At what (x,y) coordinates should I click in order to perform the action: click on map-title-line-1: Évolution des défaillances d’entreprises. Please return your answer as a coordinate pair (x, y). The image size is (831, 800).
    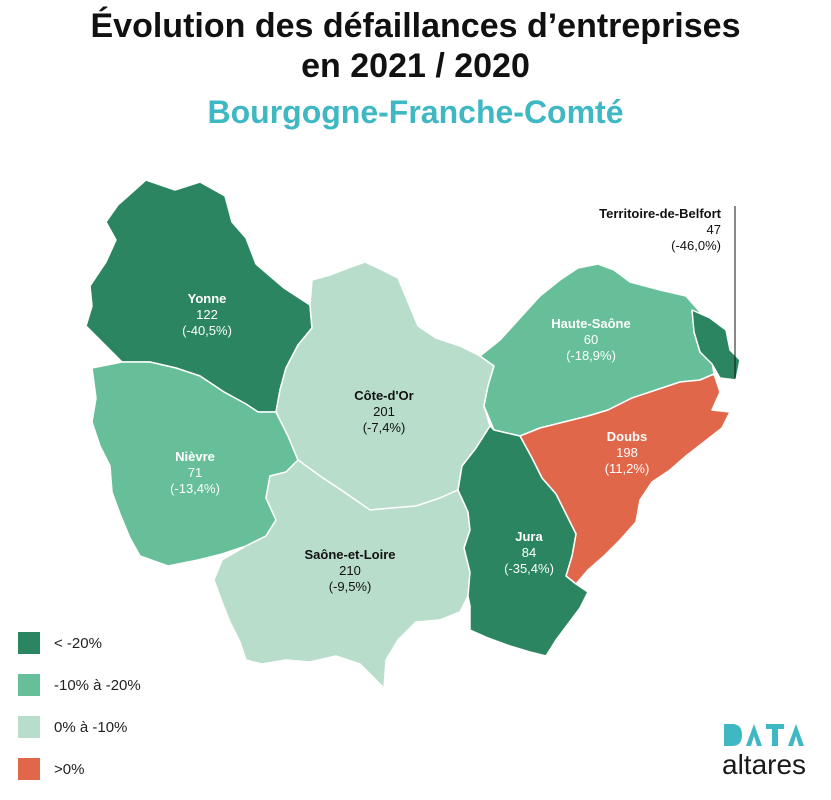
    Looking at the image, I should click on (415, 26).